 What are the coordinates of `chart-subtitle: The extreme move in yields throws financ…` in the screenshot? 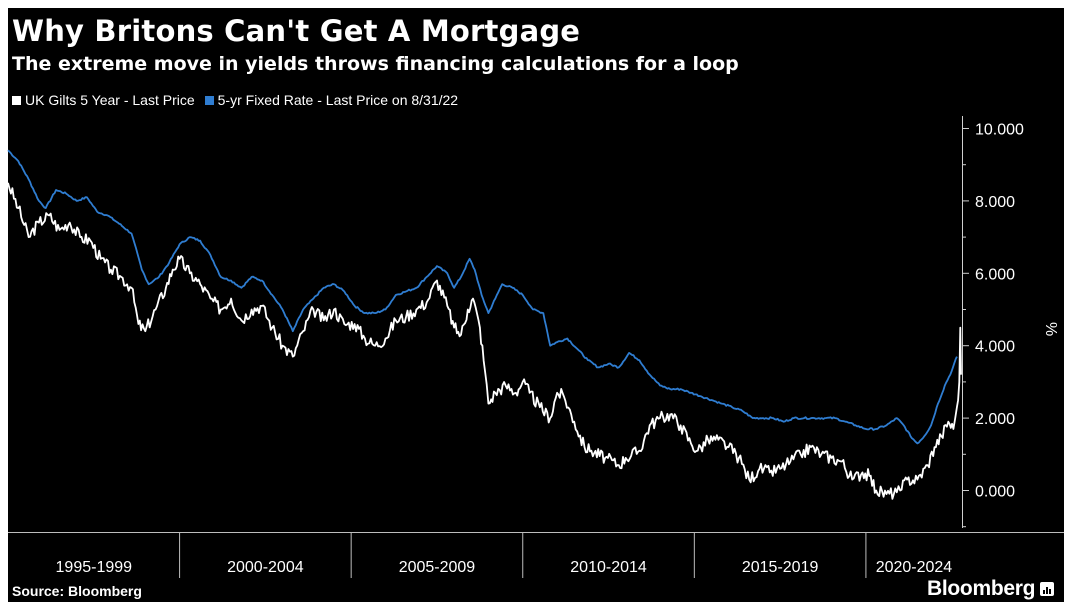 It's located at (375, 64).